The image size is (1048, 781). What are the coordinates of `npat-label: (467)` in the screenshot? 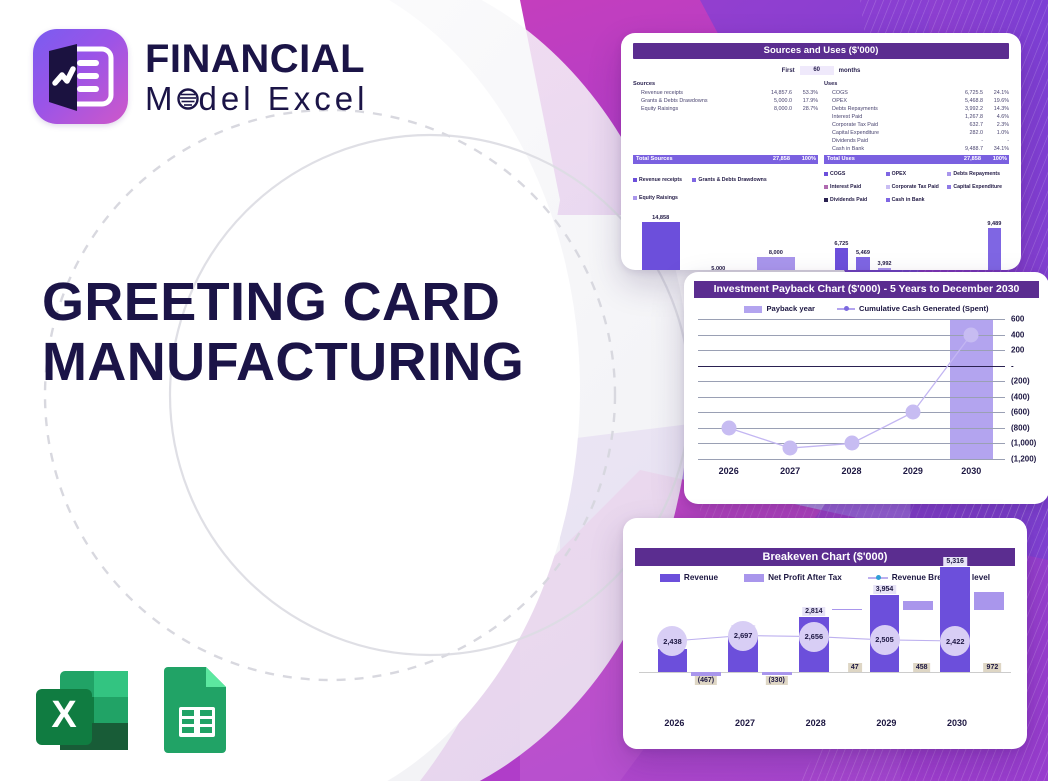 It's located at (706, 681).